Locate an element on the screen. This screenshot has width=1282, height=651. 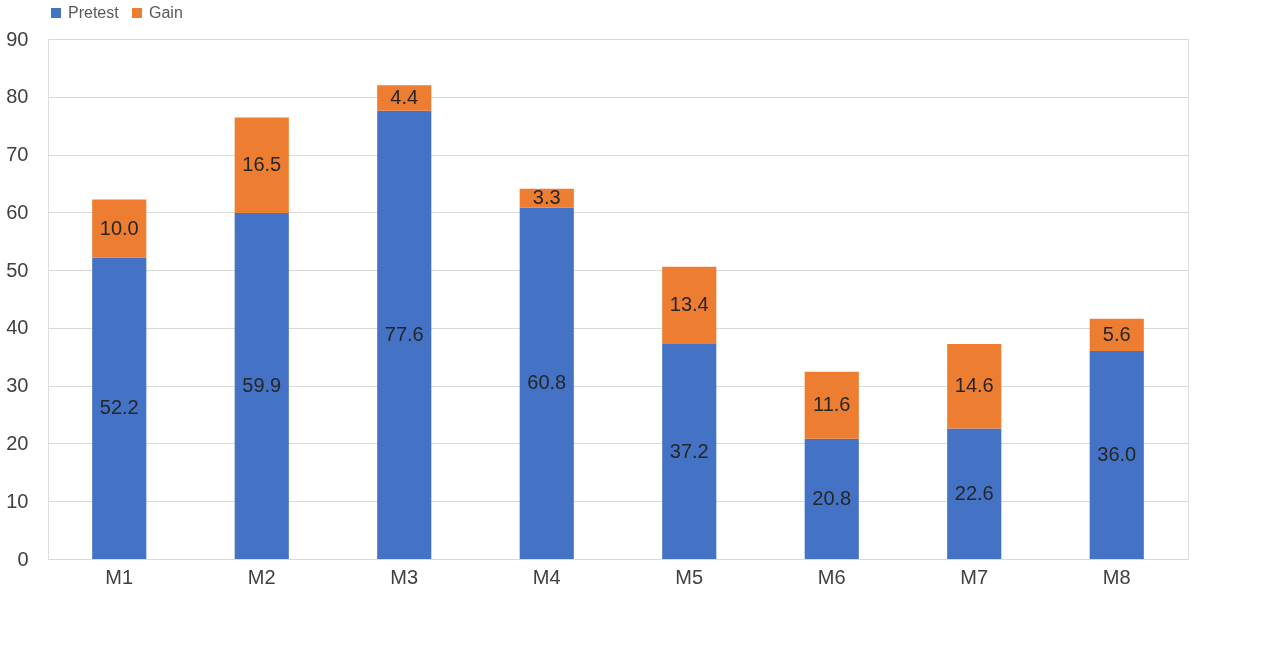
data-label: 52.2 is located at coordinates (119, 407).